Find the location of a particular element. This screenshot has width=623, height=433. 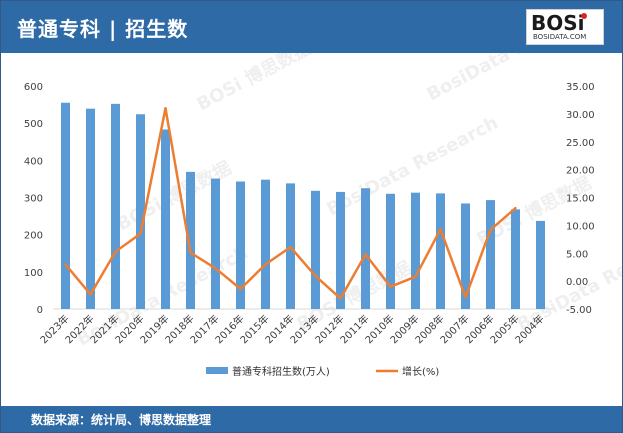

y-left-tick-label: 400 is located at coordinates (33, 161).